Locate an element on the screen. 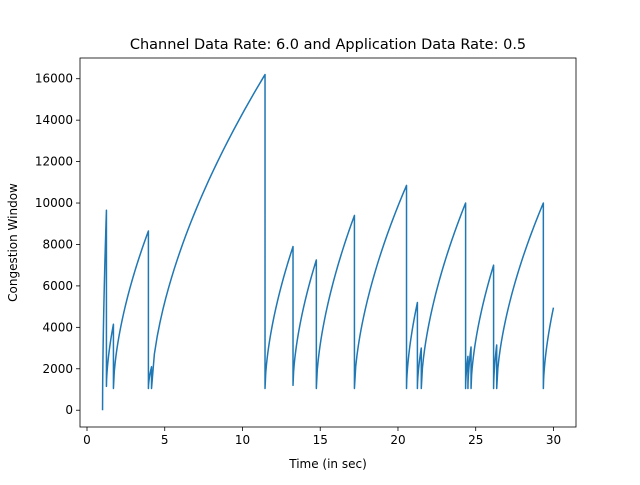  y-tick-label: 14000 is located at coordinates (54, 120).